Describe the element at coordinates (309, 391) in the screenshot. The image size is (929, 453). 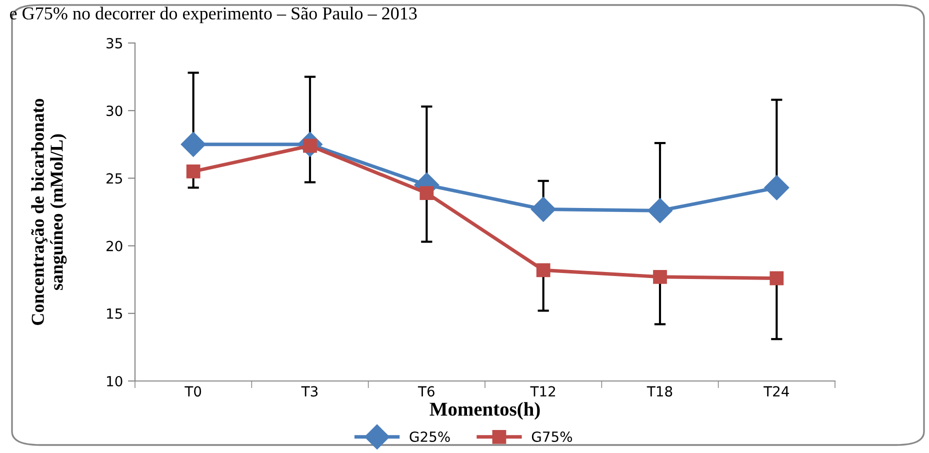
I see `x-tick-label: T3` at that location.